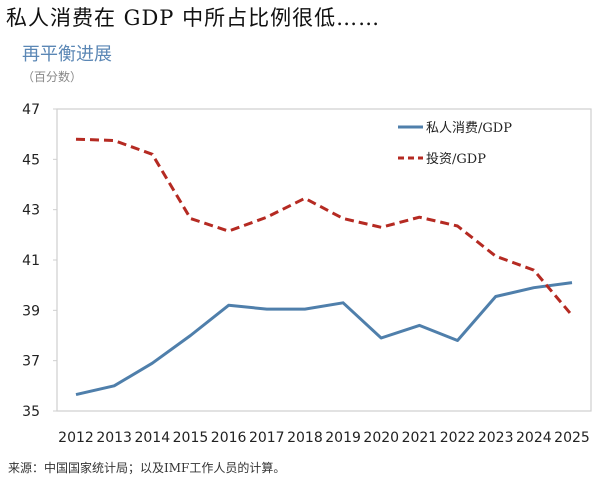 Image resolution: width=600 pixels, height=482 pixels. Describe the element at coordinates (31, 211) in the screenshot. I see `y-tick-label: 43` at that location.